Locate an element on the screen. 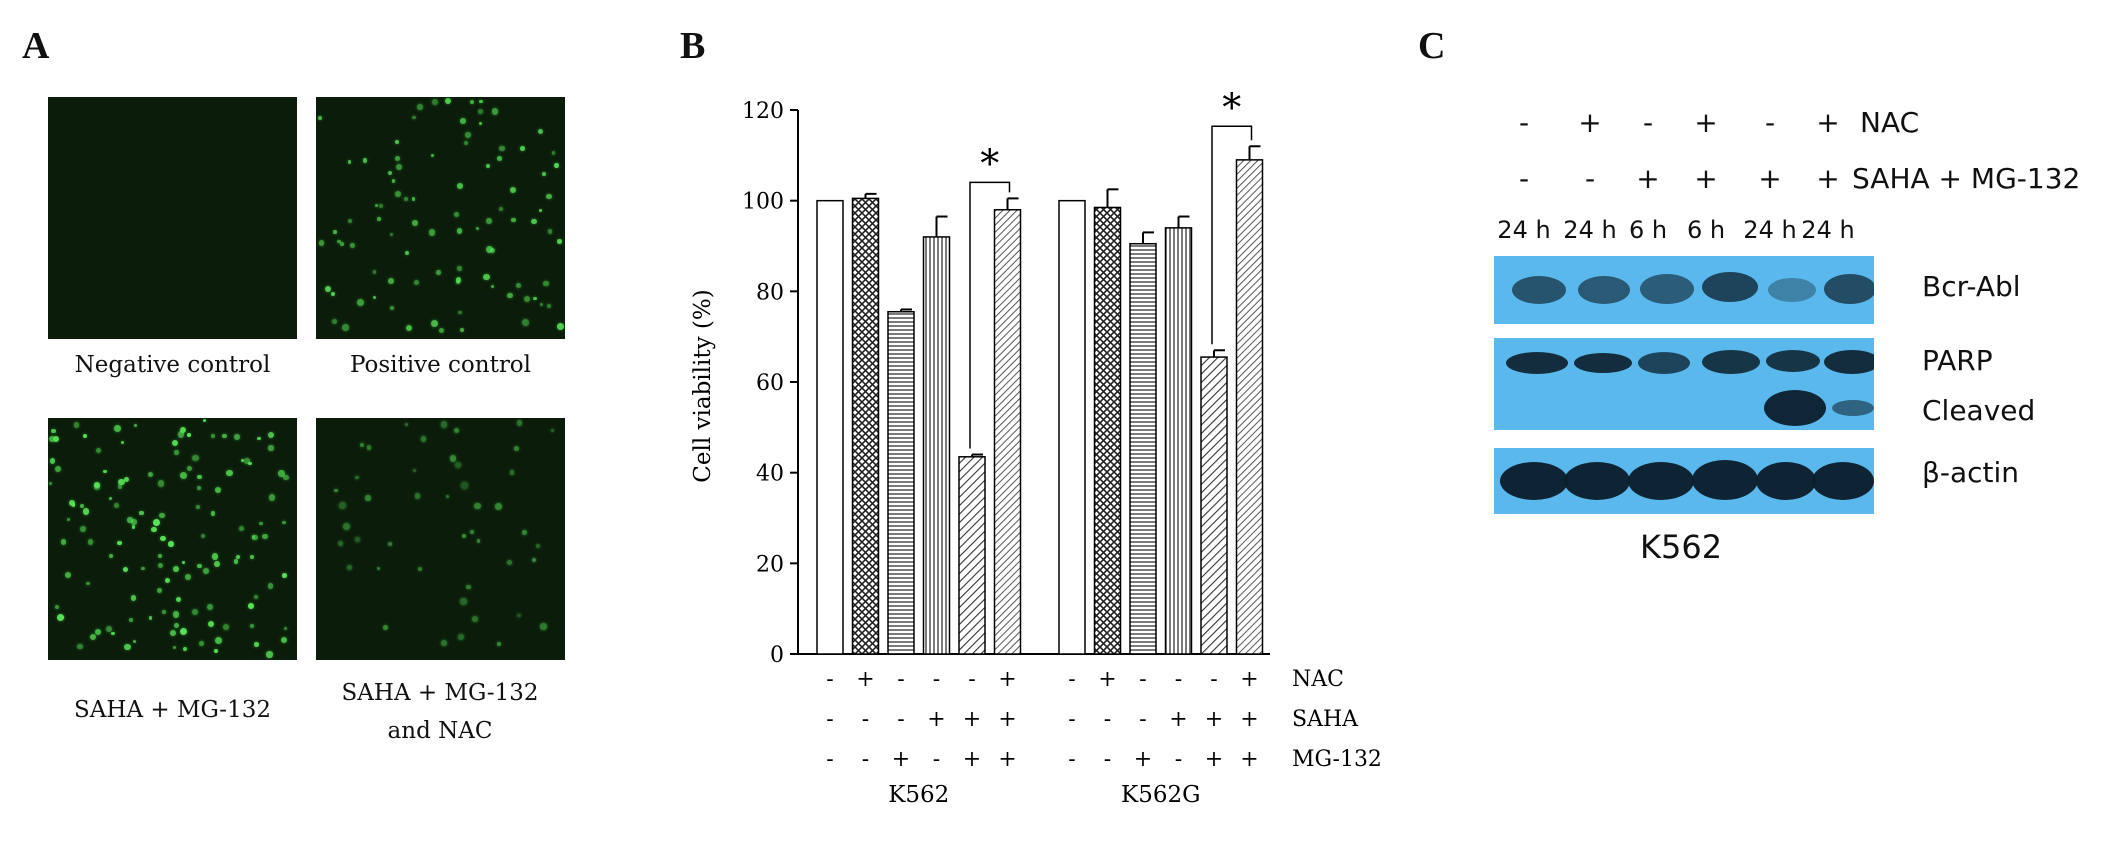  treatment-sign-NAC-K562G-5: - is located at coordinates (1213, 679).